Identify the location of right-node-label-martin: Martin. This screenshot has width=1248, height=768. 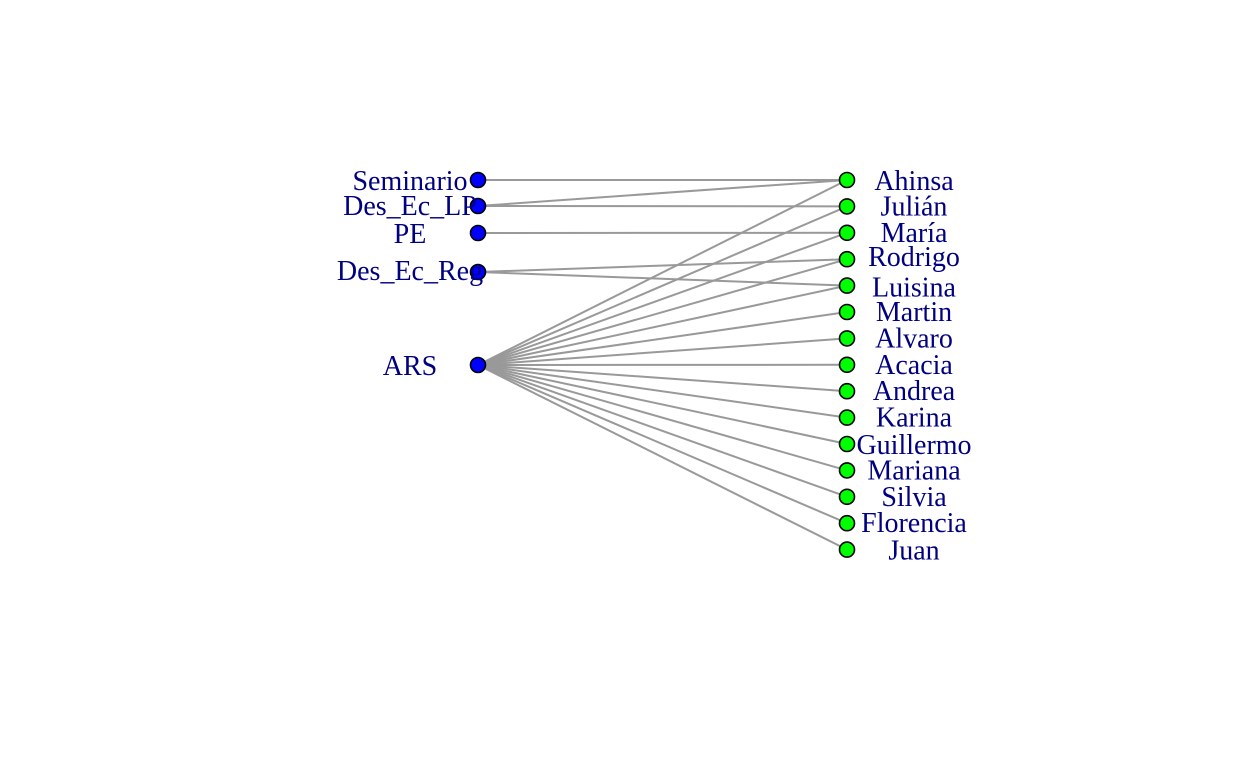
(914, 312).